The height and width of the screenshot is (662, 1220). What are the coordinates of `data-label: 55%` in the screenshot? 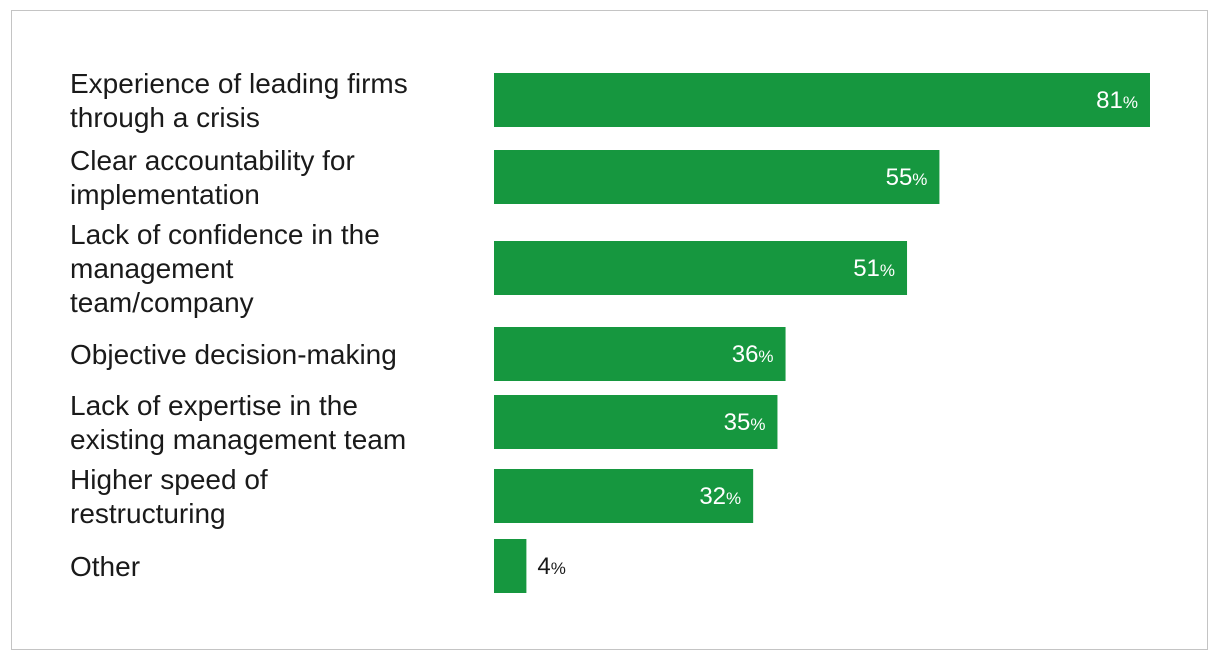 It's located at (907, 177).